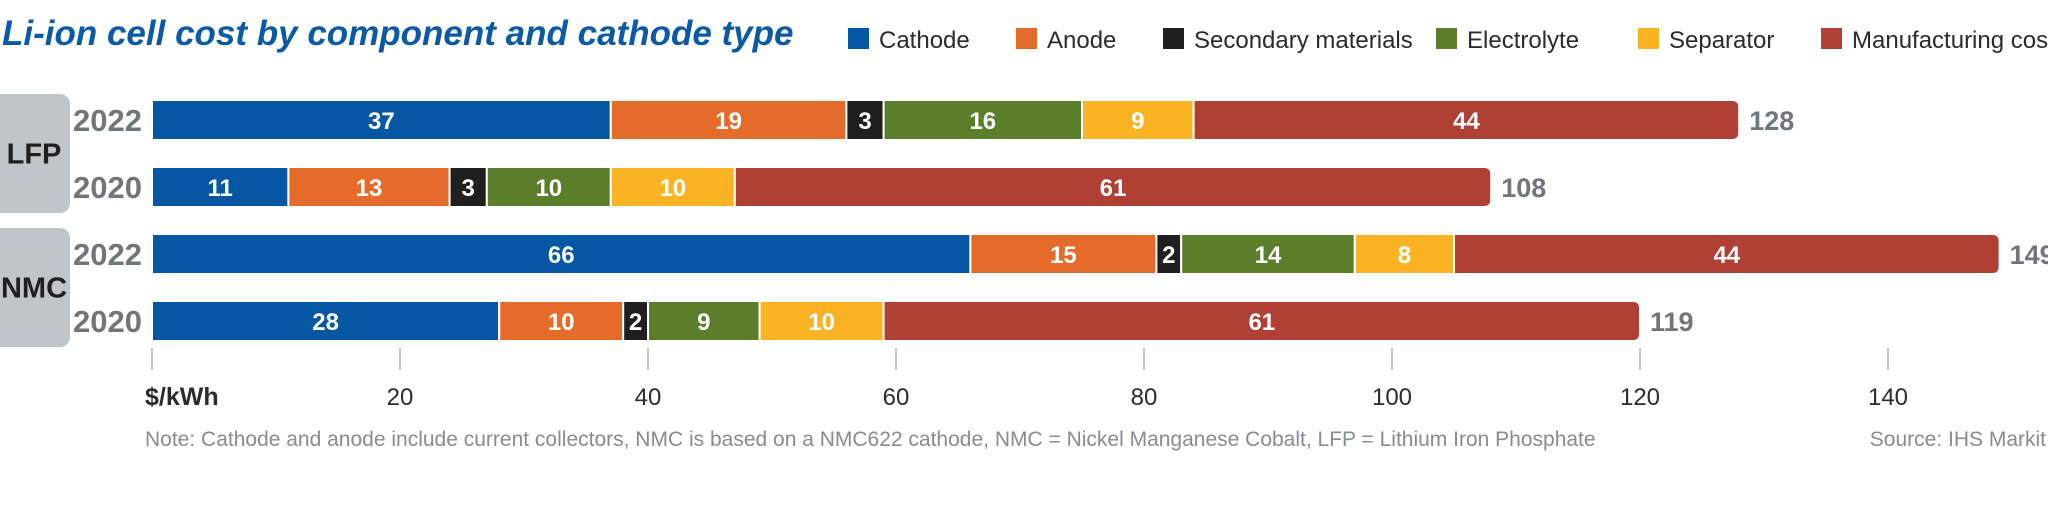 The width and height of the screenshot is (2048, 505). Describe the element at coordinates (648, 397) in the screenshot. I see `x-tick-label-40: 40` at that location.